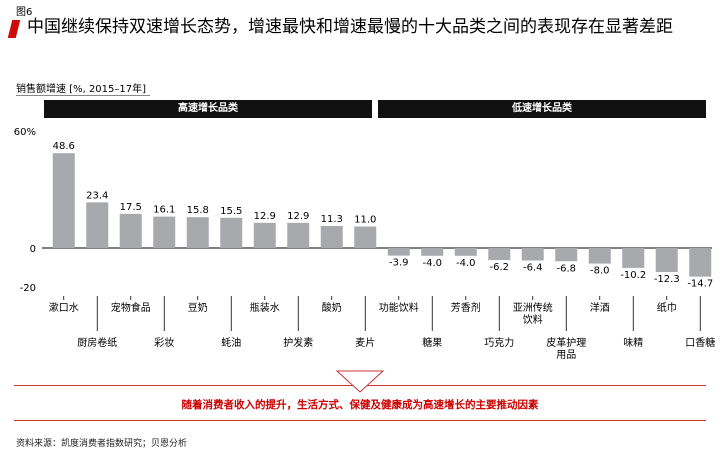 This screenshot has height=453, width=721. Describe the element at coordinates (600, 307) in the screenshot. I see `category-label: 洋酒` at that location.